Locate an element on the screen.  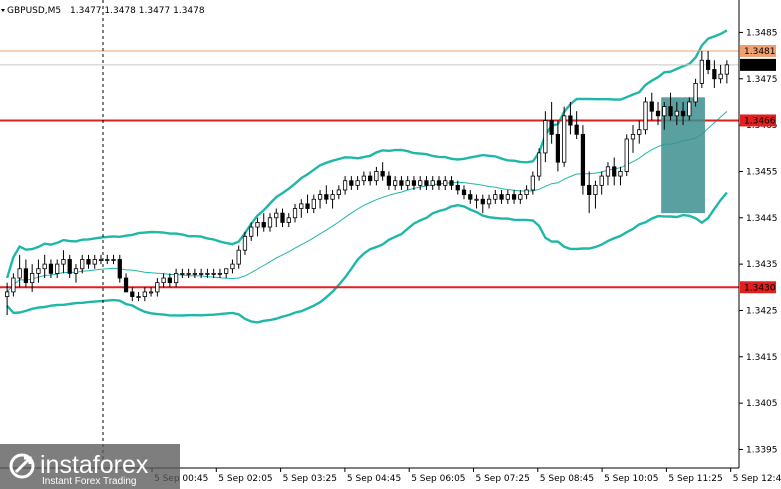
y-tick-label-3: 1.3455 is located at coordinates (762, 172).